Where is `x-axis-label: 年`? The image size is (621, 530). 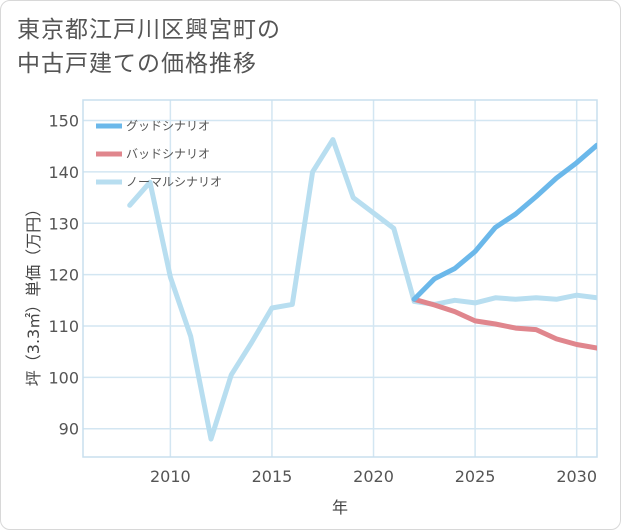
x-axis-label: 年 is located at coordinates (340, 507).